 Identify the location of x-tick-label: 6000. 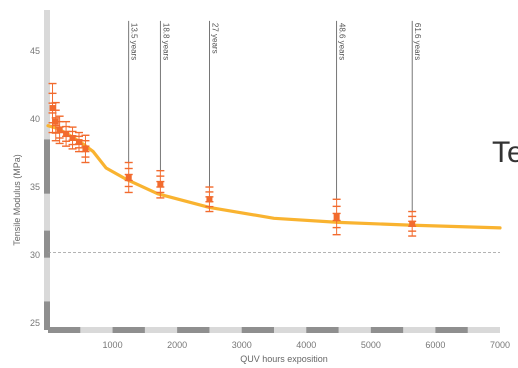
(435, 345).